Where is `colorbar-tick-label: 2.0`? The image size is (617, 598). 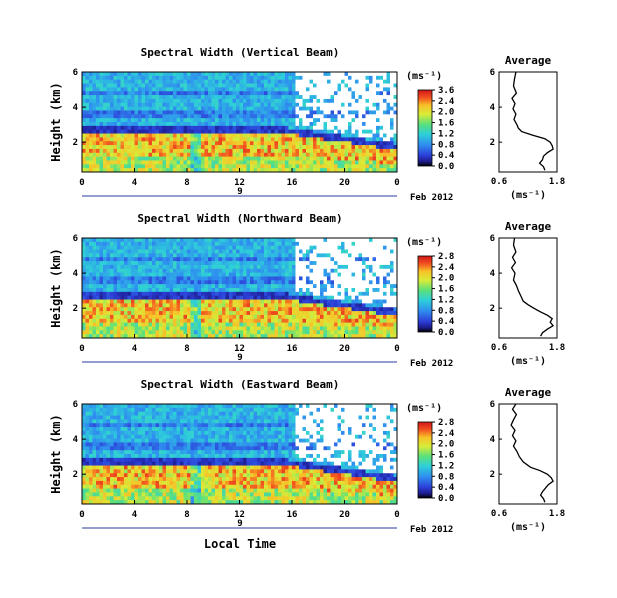 colorbar-tick-label: 2.0 is located at coordinates (446, 279).